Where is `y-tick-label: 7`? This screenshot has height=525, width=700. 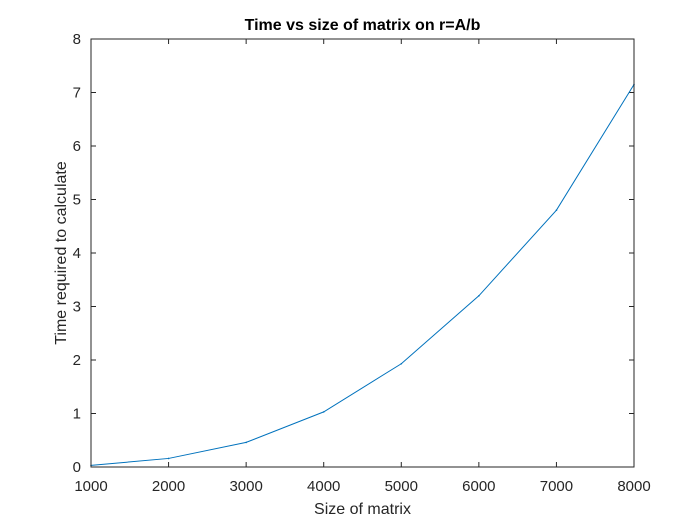 y-tick-label: 7 is located at coordinates (77, 93).